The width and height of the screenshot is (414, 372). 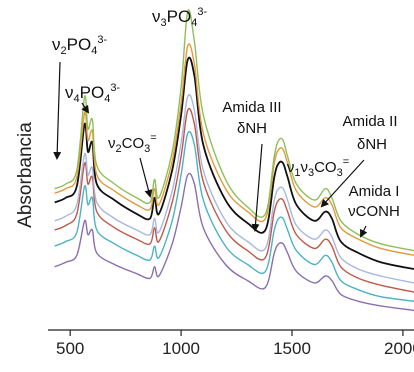 What do you see at coordinates (364, 231) in the screenshot?
I see `arrow-amida1` at bounding box center [364, 231].